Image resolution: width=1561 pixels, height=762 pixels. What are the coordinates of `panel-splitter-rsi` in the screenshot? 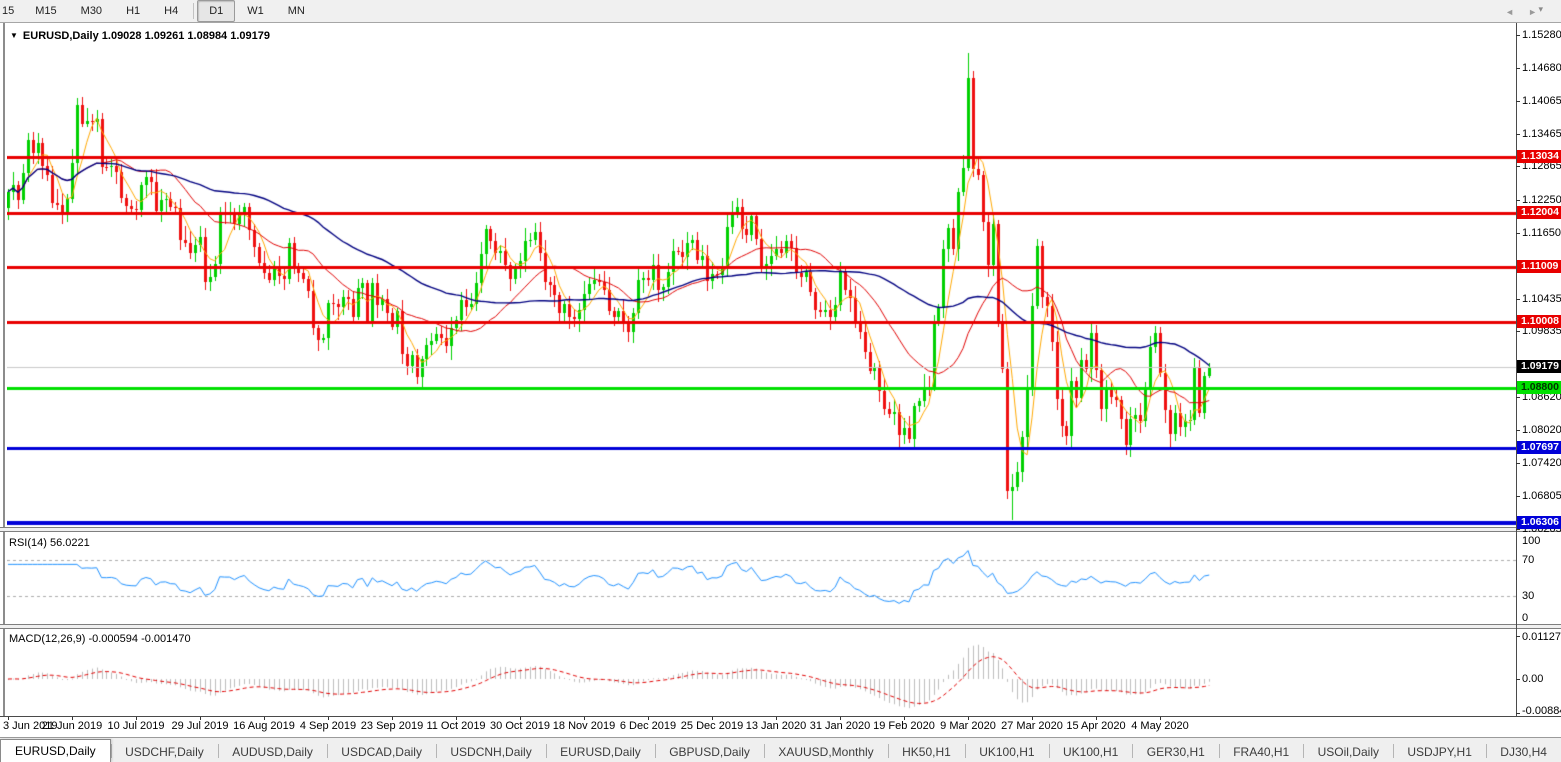 It's located at (780, 529).